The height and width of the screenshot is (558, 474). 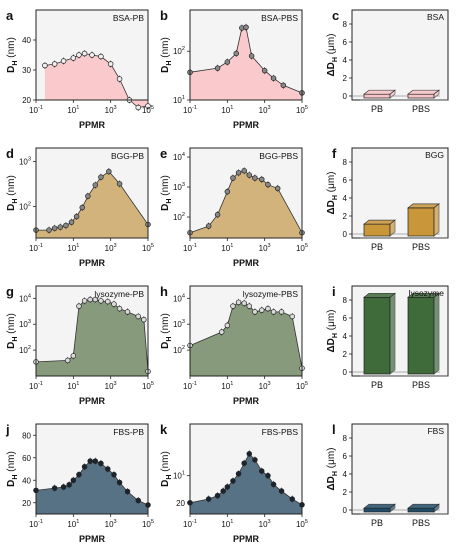 What do you see at coordinates (26, 458) in the screenshot?
I see `y-tick-label: 60` at bounding box center [26, 458].